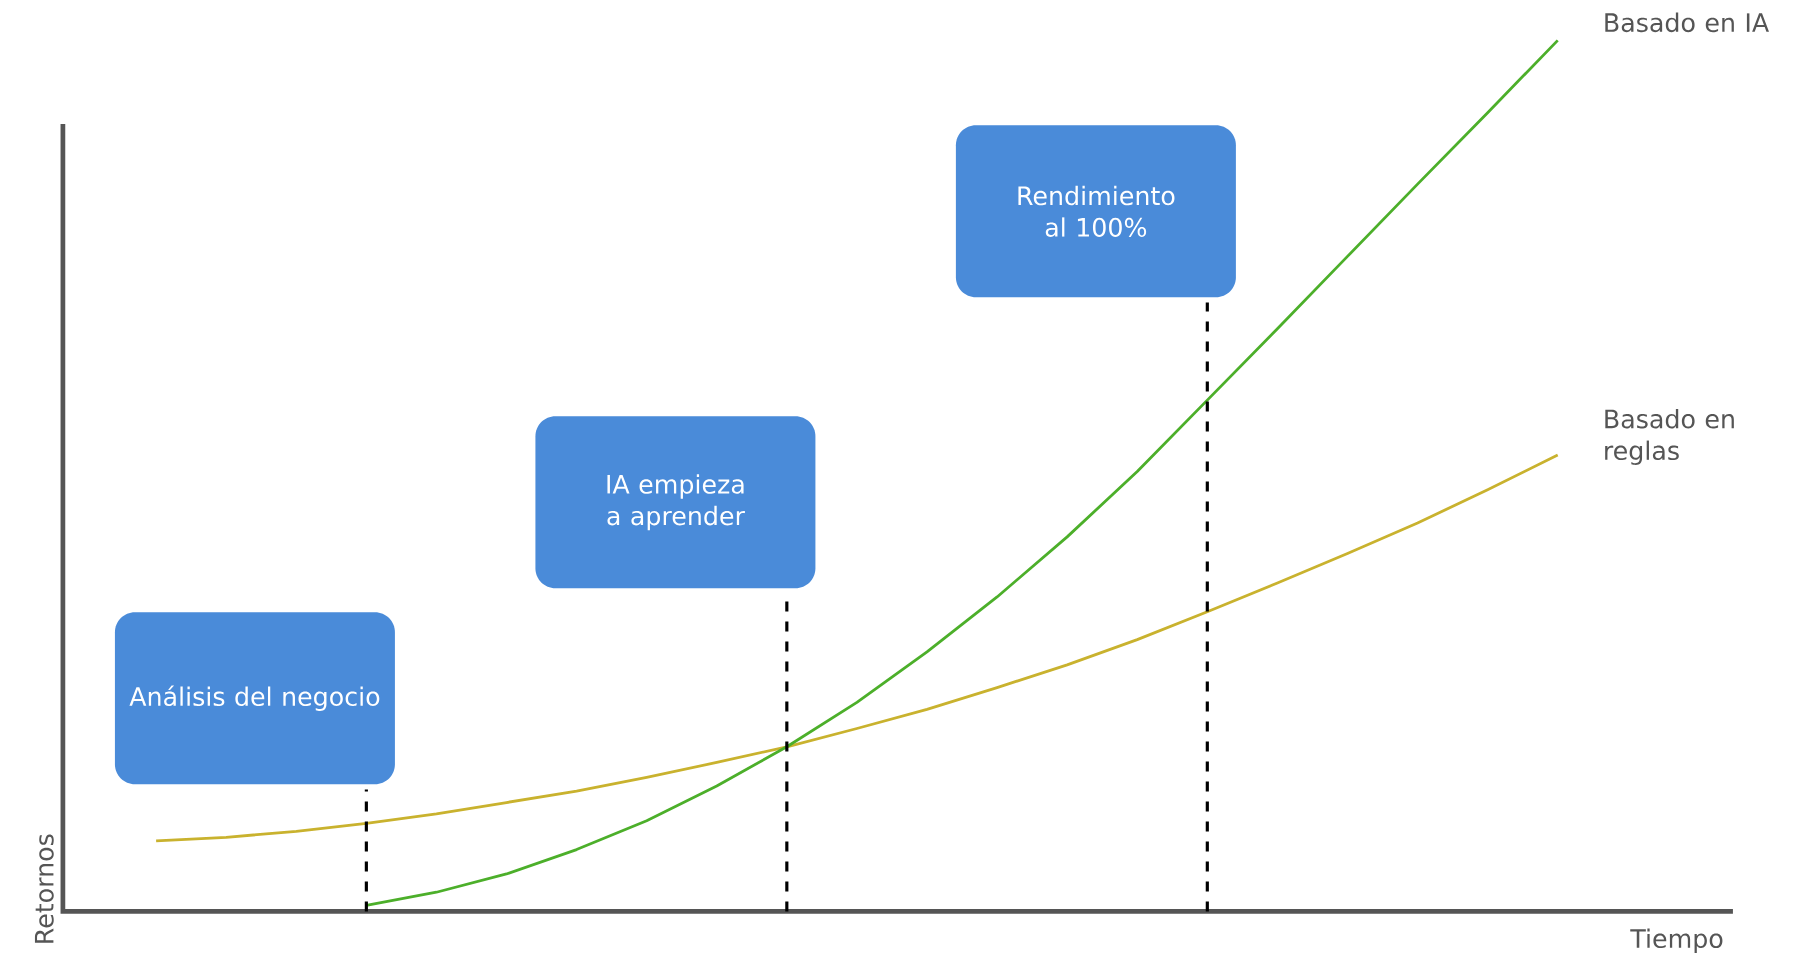 The image size is (1793, 955). Describe the element at coordinates (44, 888) in the screenshot. I see `y-axis-title: Retornos` at that location.